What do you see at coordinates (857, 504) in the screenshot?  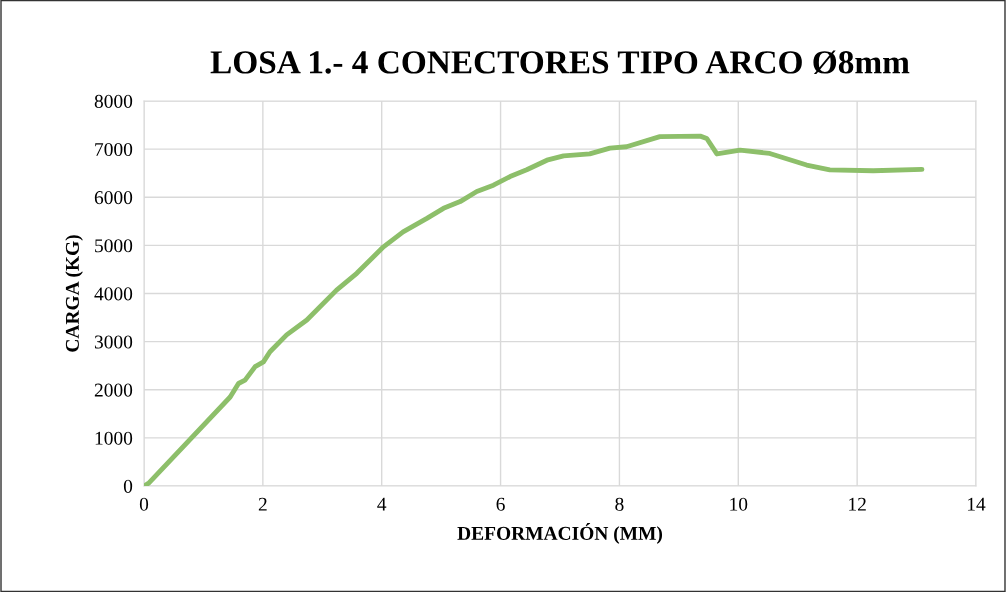 I see `x-tick-label: 12` at bounding box center [857, 504].